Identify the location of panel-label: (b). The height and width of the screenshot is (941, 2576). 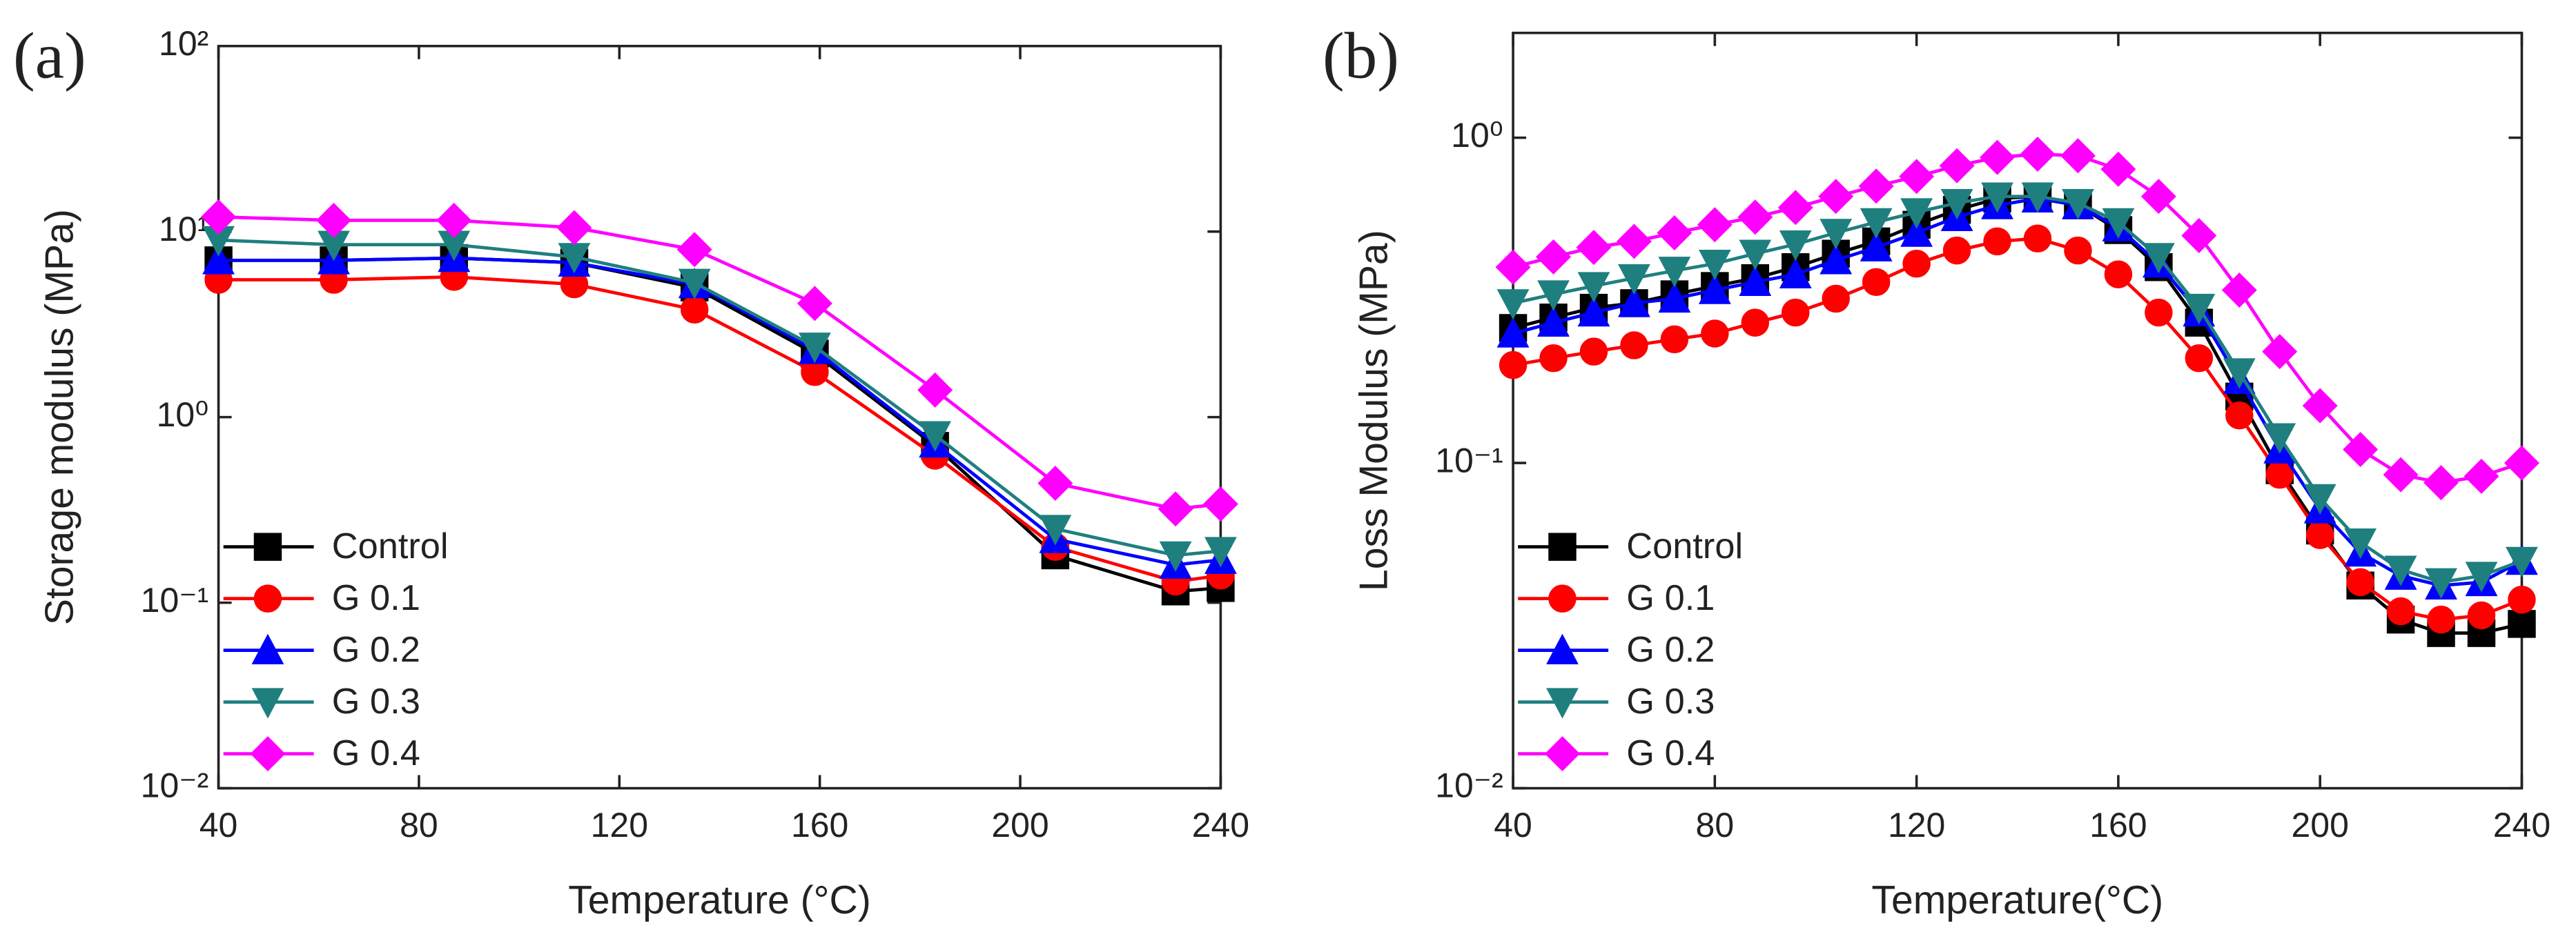
(1361, 55).